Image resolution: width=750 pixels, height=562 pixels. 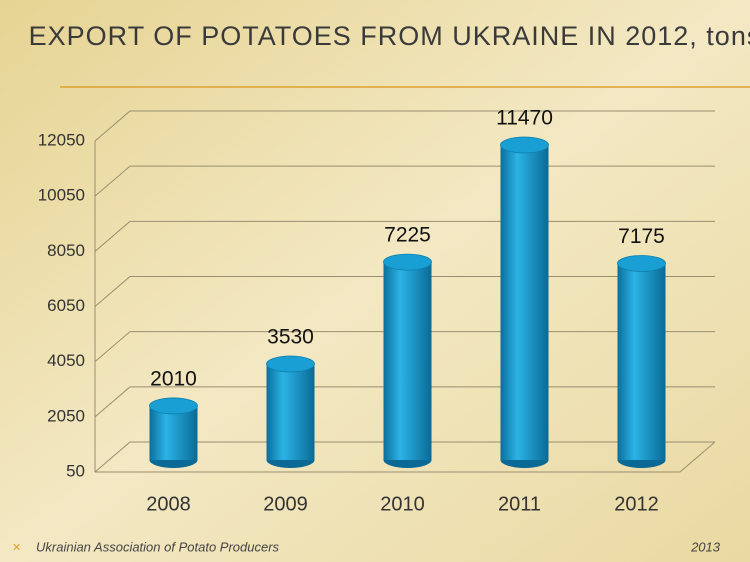 What do you see at coordinates (636, 504) in the screenshot?
I see `x-tick-label: 2012` at bounding box center [636, 504].